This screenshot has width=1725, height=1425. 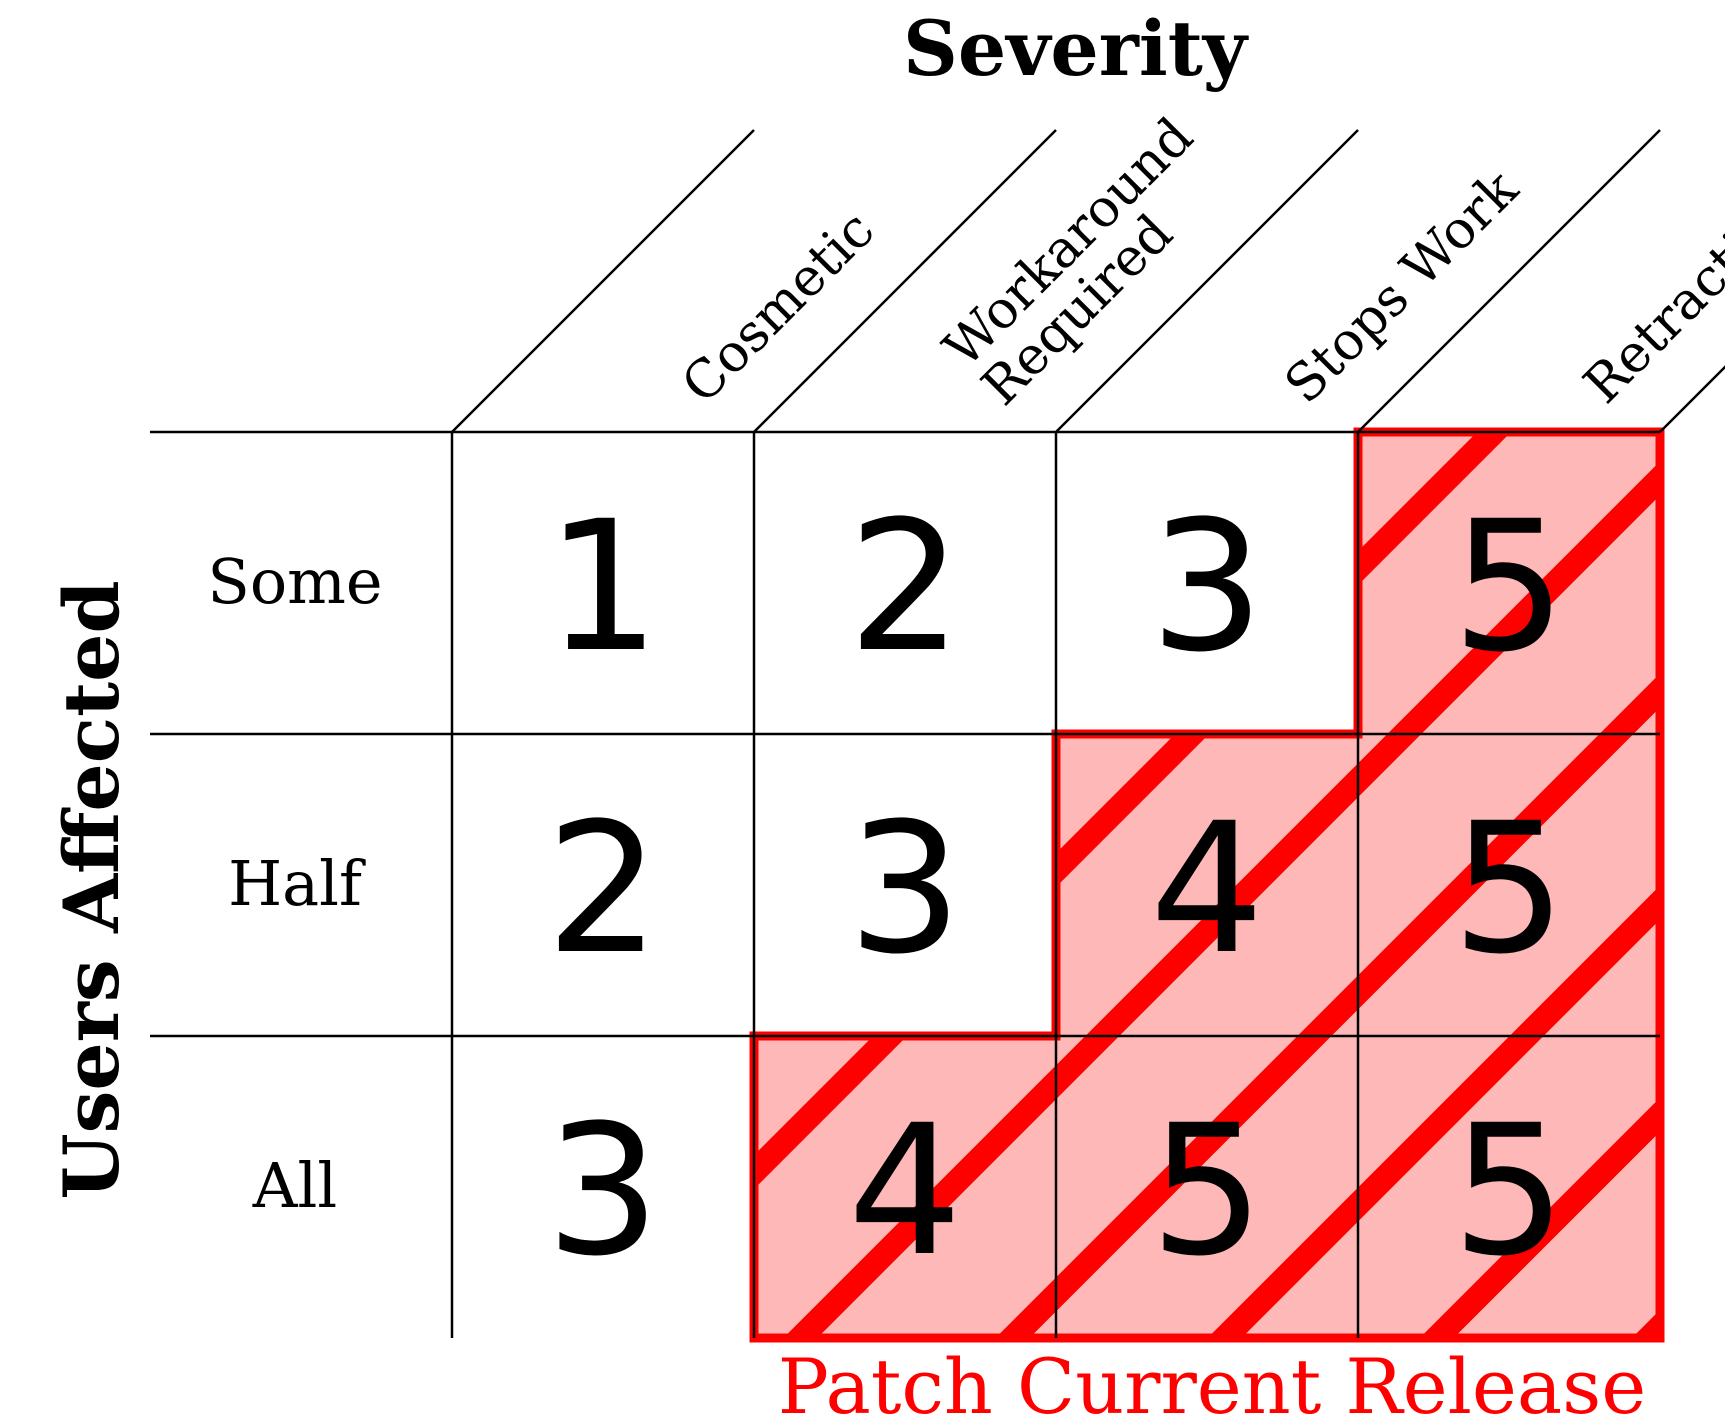 I want to click on patch-current-release-label: Patch Current Release, so click(x=1212, y=1383).